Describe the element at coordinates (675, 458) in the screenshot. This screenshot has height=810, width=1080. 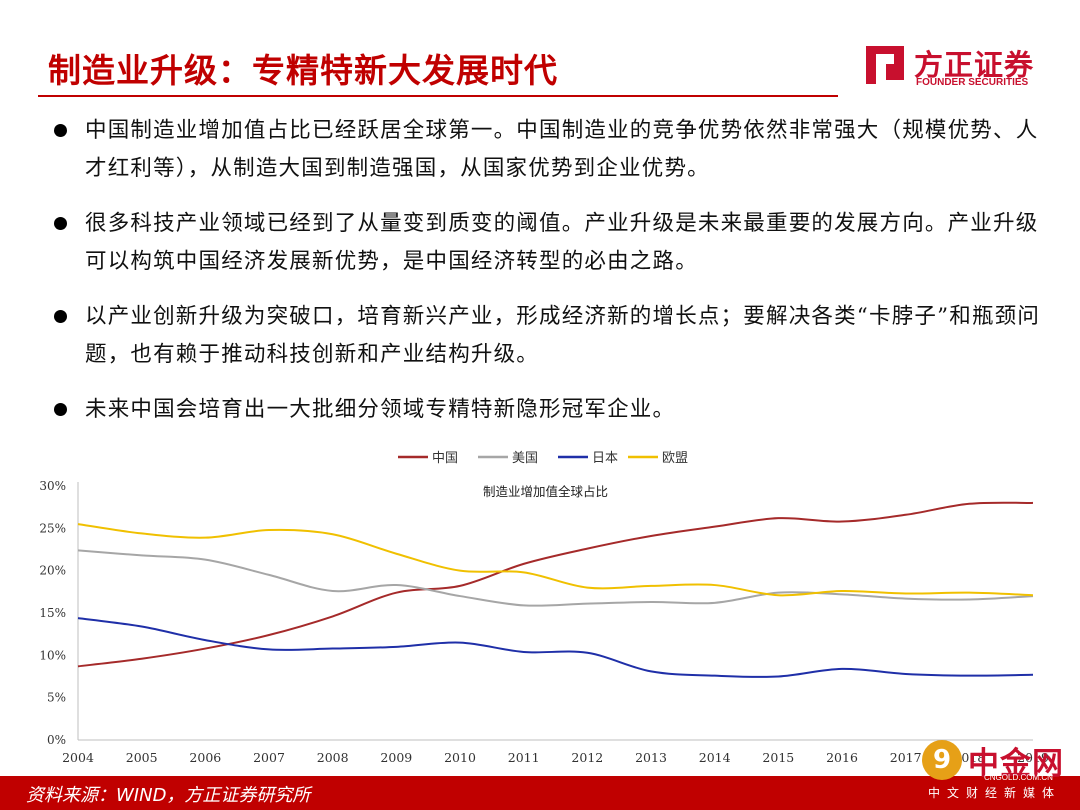
I see `legend-label: 欧盟` at that location.